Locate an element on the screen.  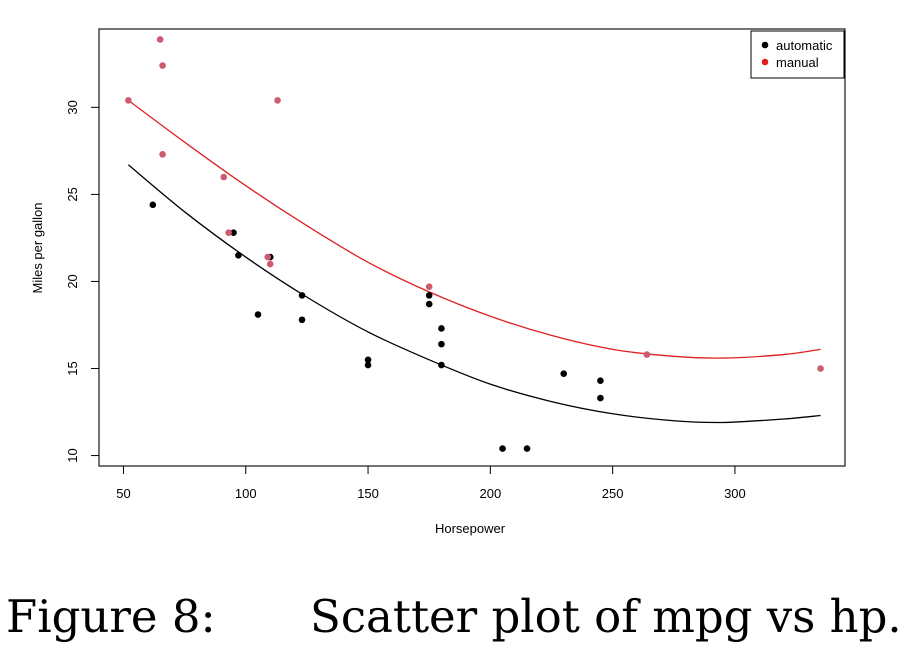
y-tick-label: 20 is located at coordinates (72, 281).